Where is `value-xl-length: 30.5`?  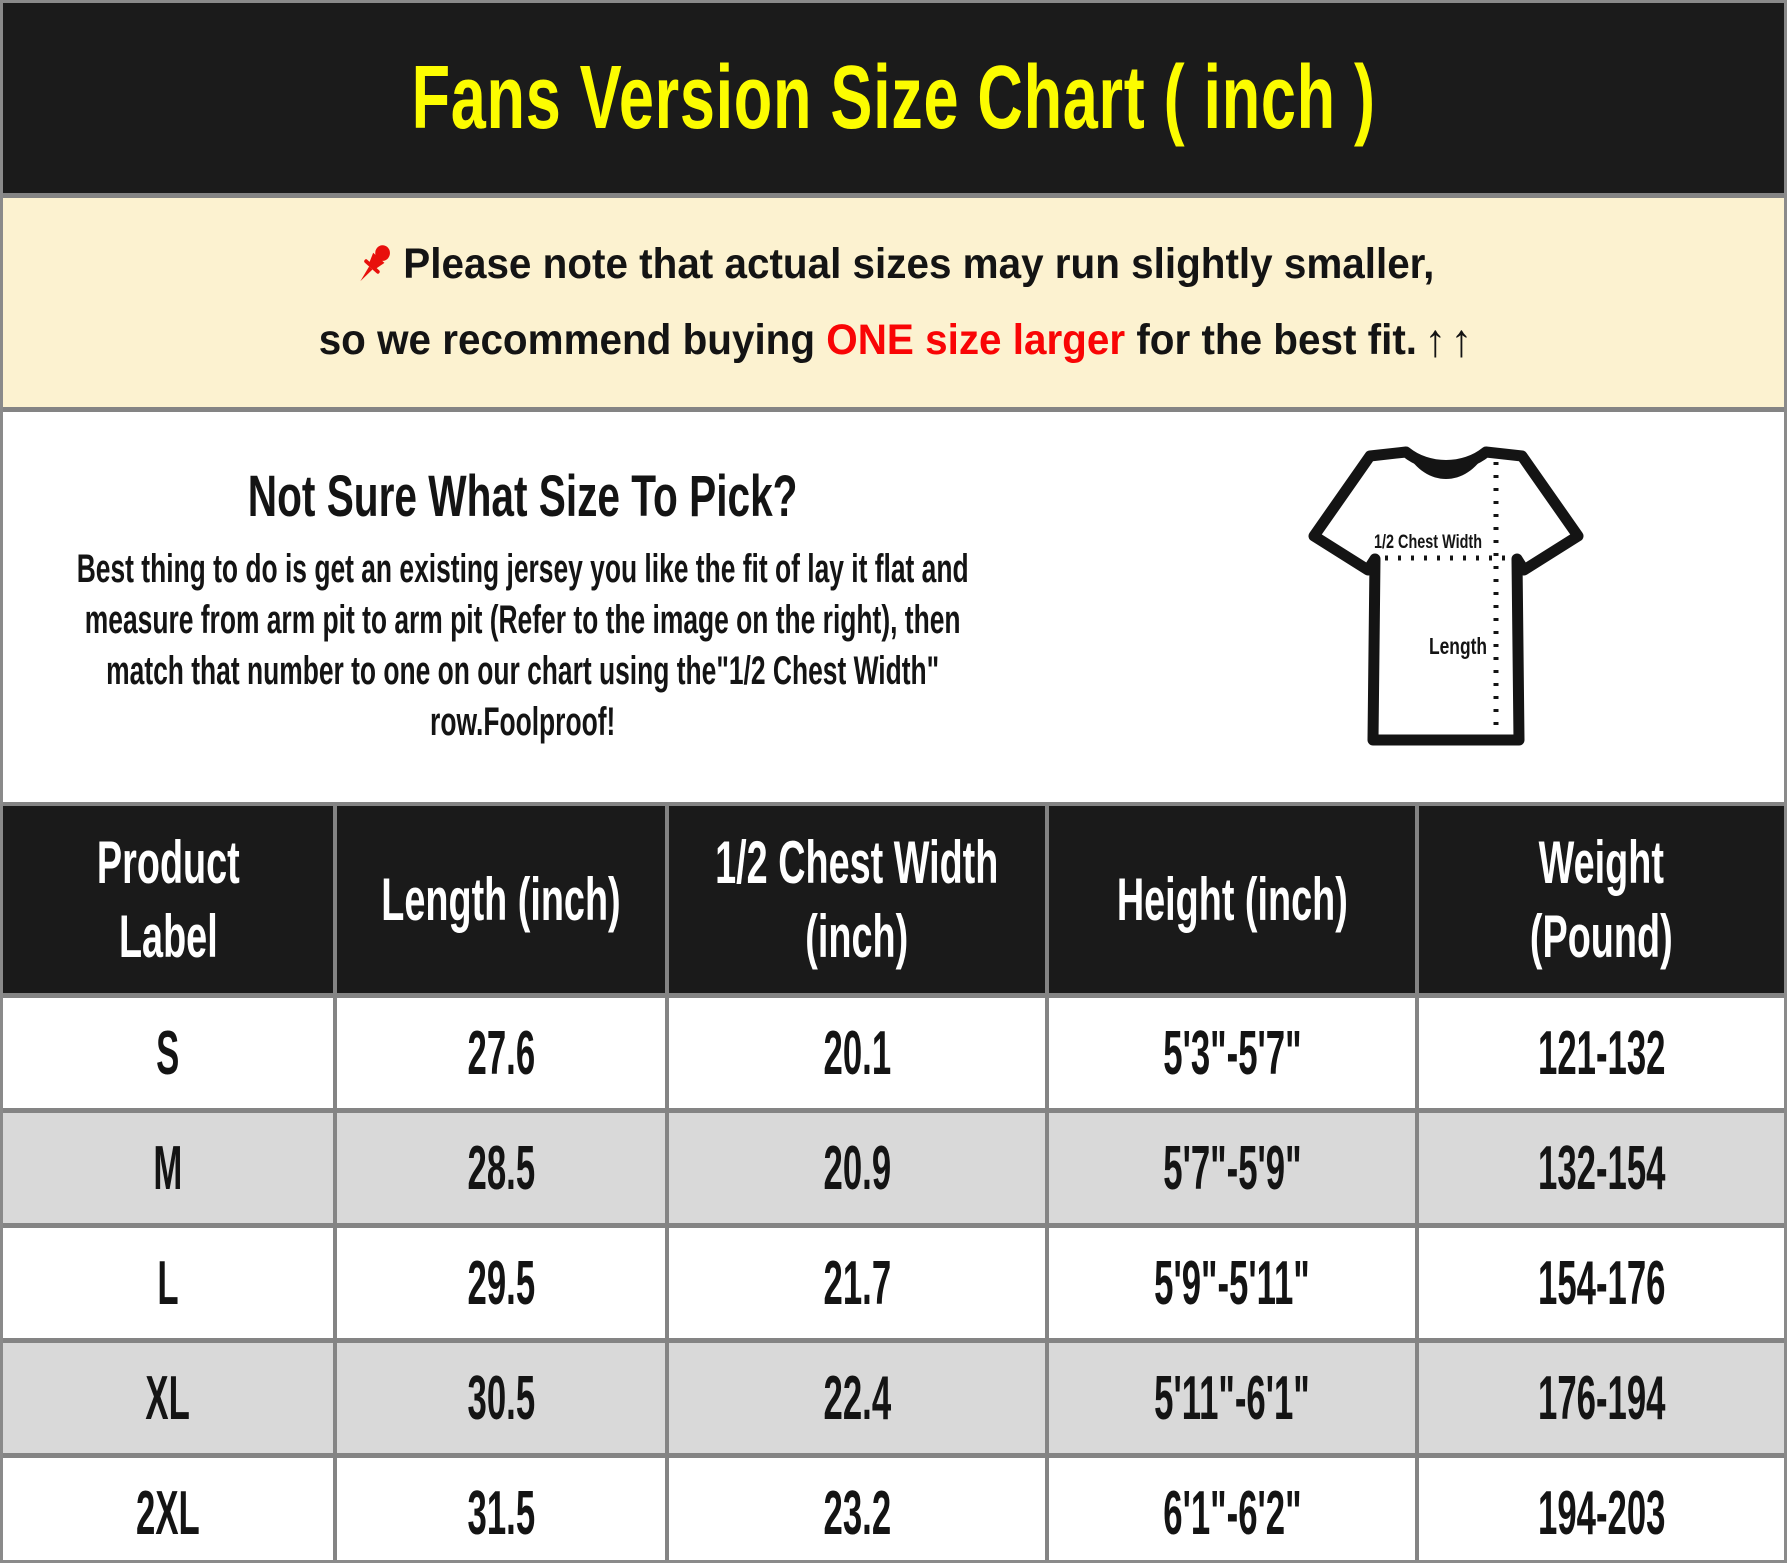 value-xl-length: 30.5 is located at coordinates (501, 1398).